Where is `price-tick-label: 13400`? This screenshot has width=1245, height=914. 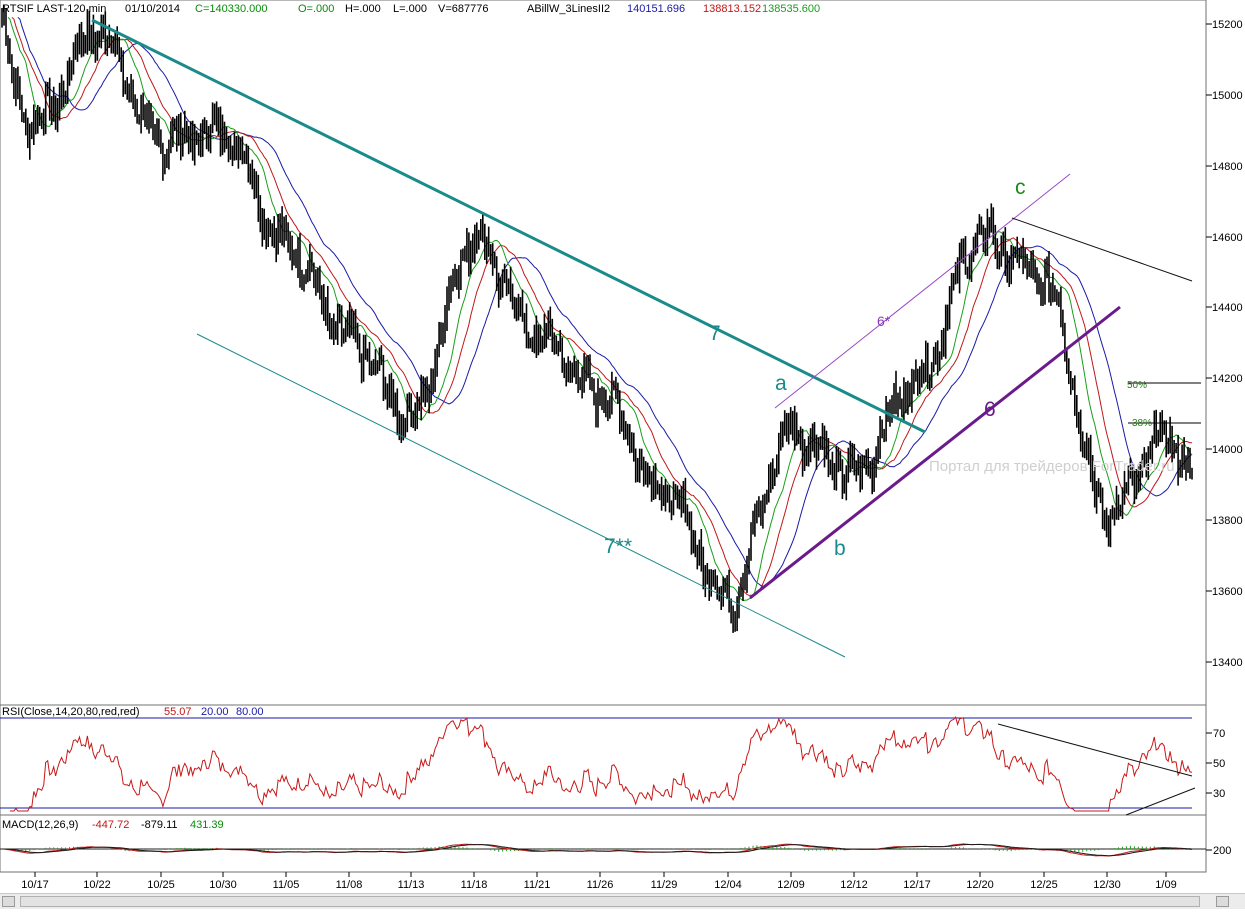
price-tick-label: 13400 is located at coordinates (1227, 663).